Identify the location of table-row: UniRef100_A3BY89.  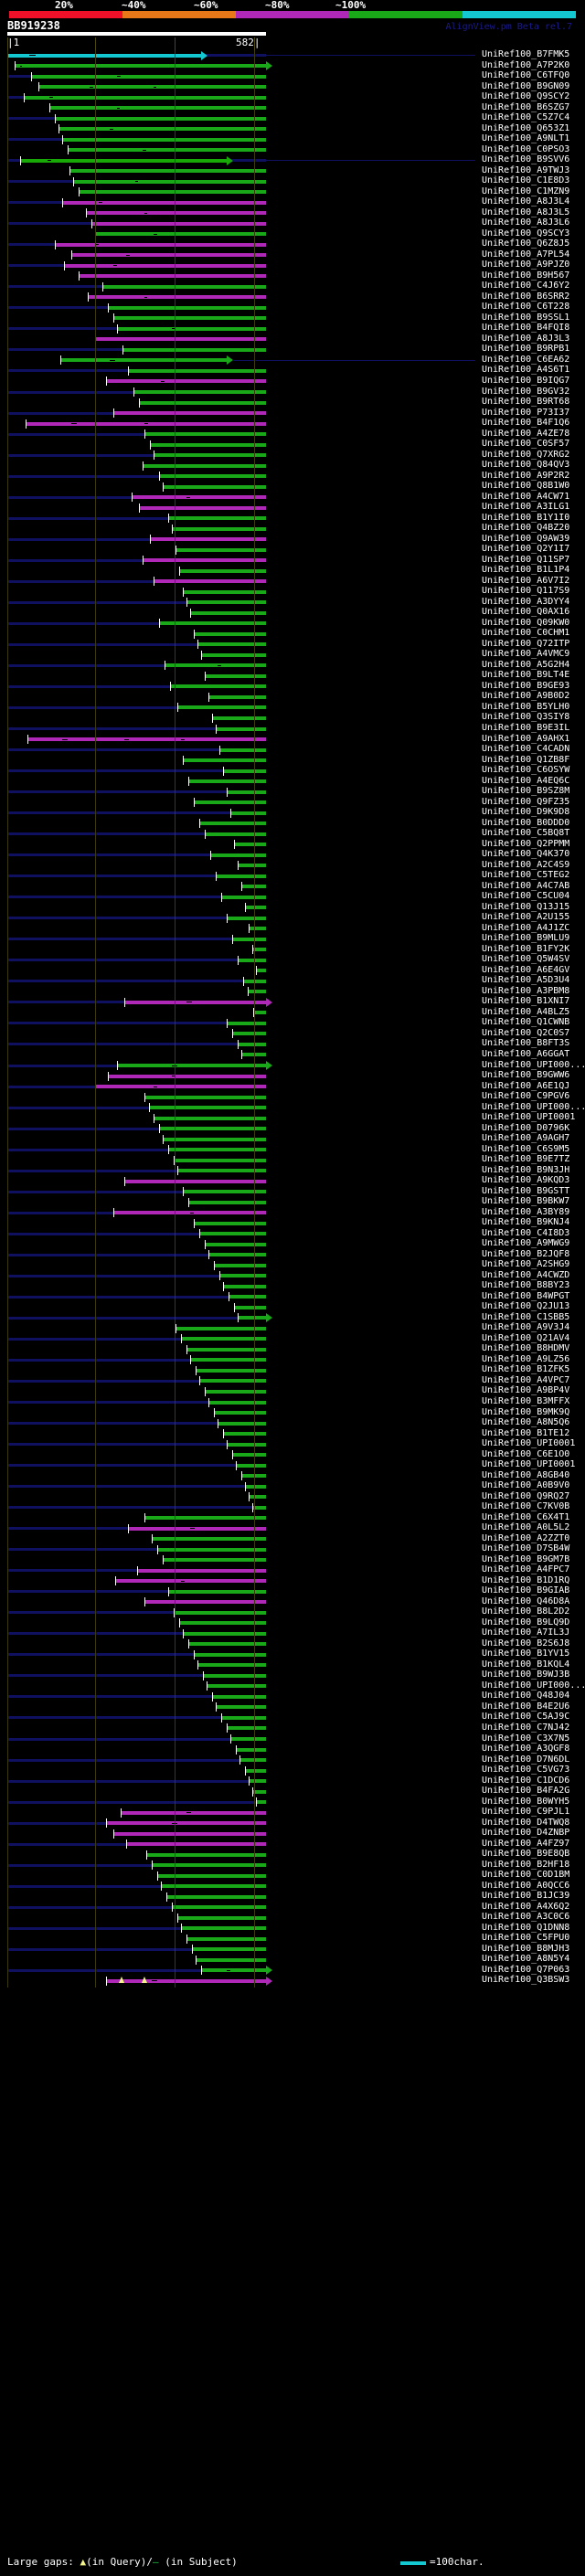
(293, 1213).